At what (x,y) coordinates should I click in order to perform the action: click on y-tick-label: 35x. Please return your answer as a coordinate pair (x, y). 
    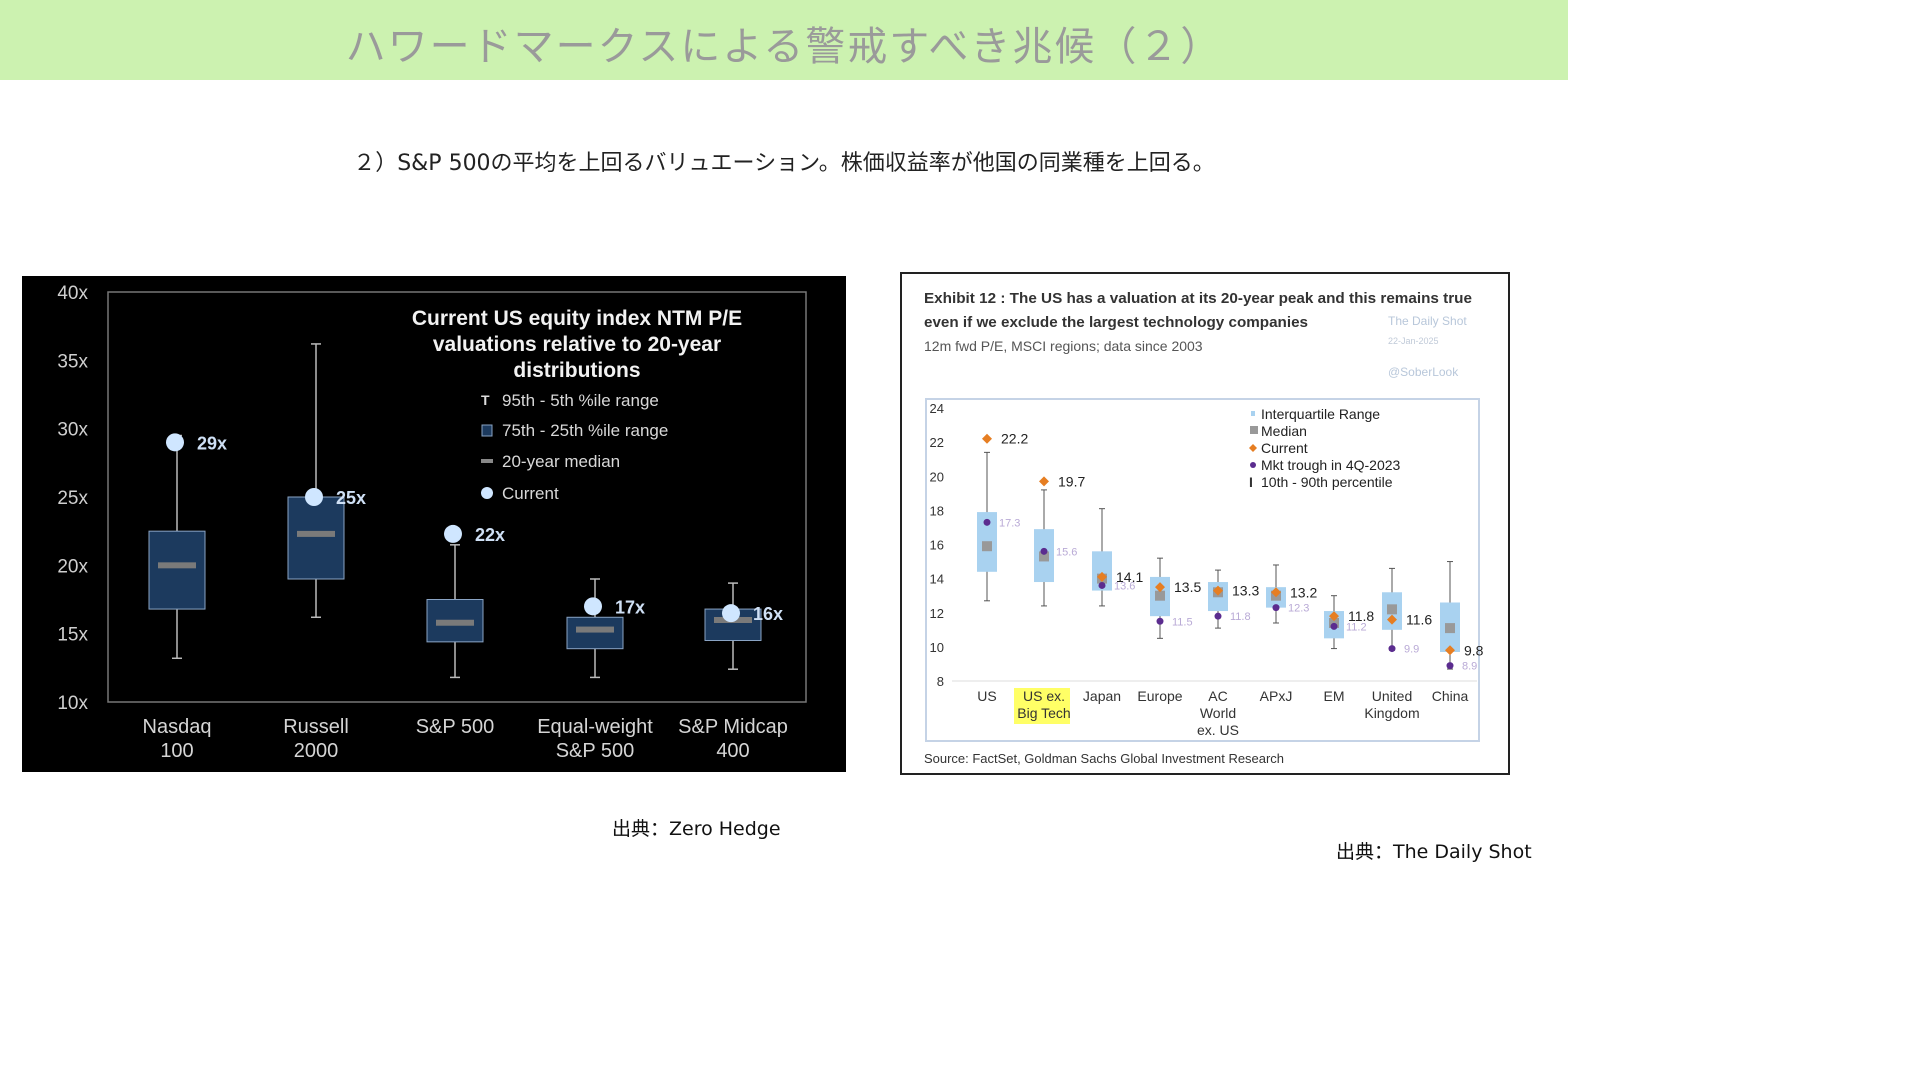
    Looking at the image, I should click on (72, 361).